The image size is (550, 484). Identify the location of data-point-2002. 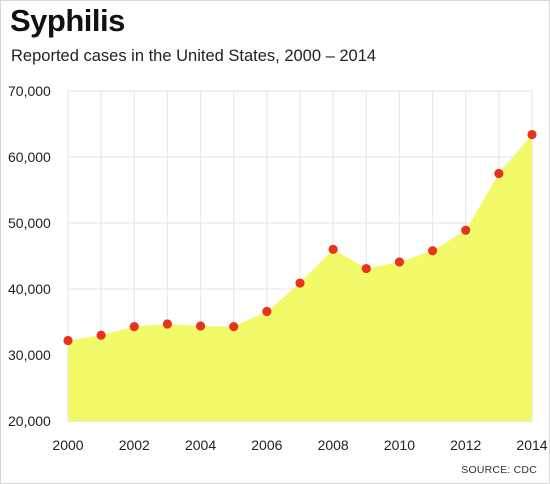
(134, 327).